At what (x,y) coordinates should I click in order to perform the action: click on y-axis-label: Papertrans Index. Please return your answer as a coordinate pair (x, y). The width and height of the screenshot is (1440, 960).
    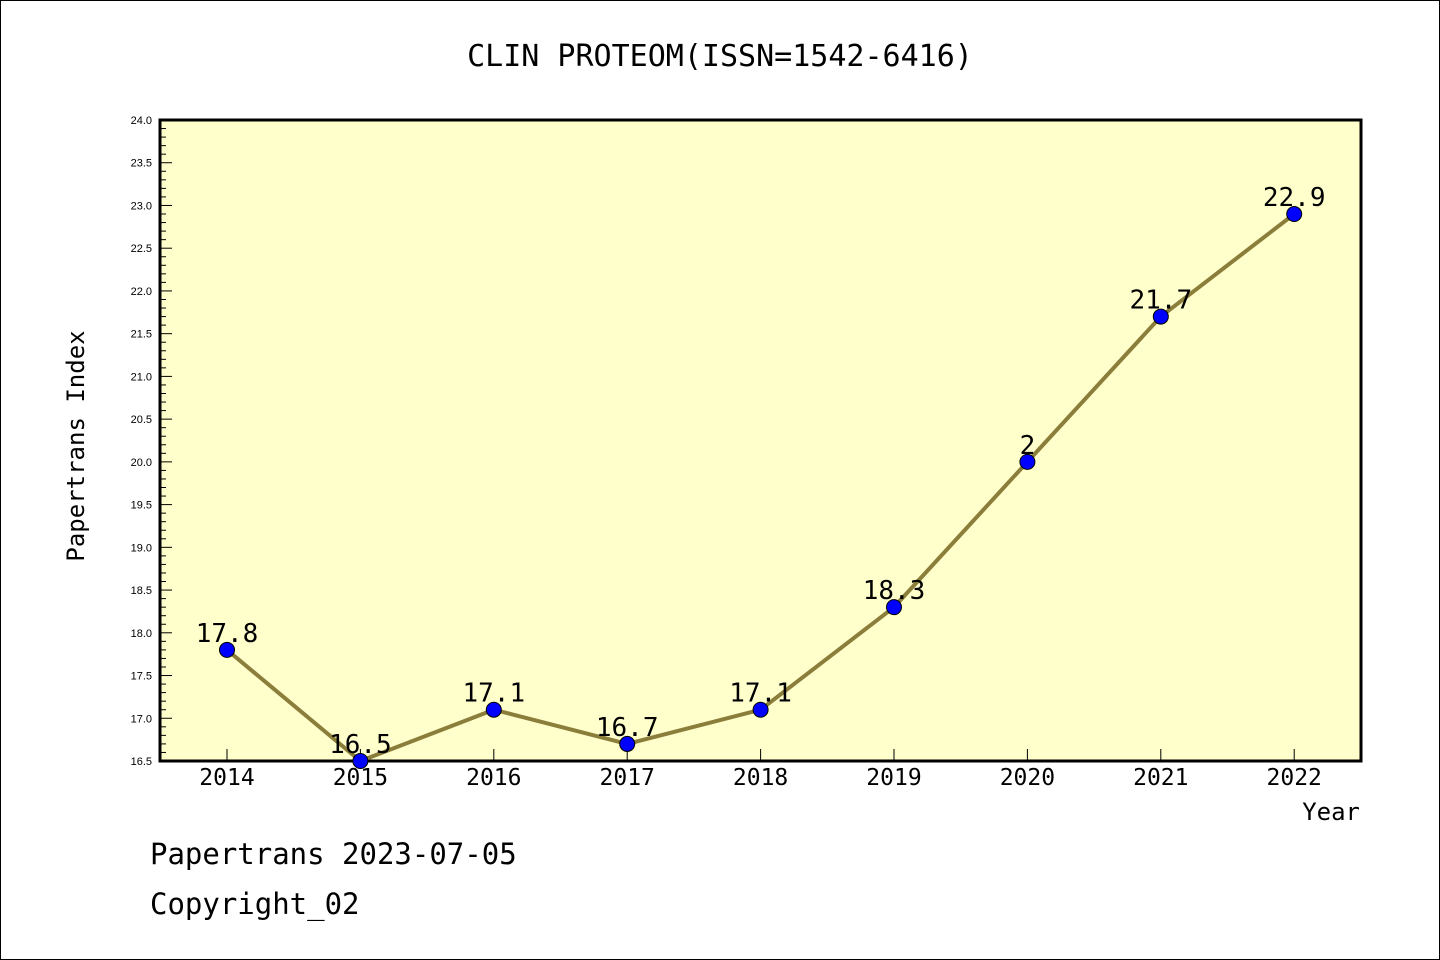
    Looking at the image, I should click on (76, 445).